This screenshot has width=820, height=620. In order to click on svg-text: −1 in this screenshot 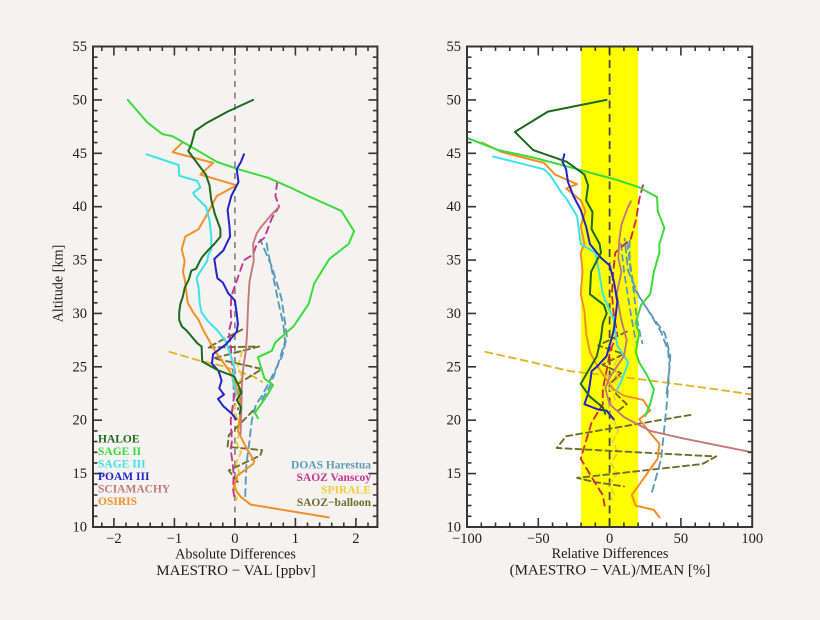, I will do `click(174, 539)`.